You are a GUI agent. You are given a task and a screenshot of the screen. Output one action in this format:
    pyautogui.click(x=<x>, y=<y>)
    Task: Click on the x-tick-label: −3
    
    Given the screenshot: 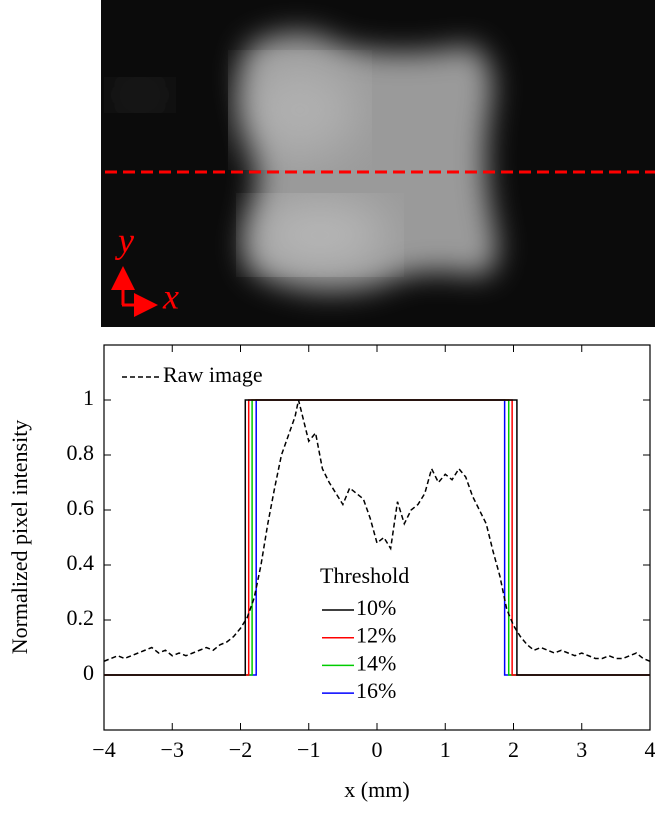 What is the action you would take?
    pyautogui.click(x=172, y=749)
    